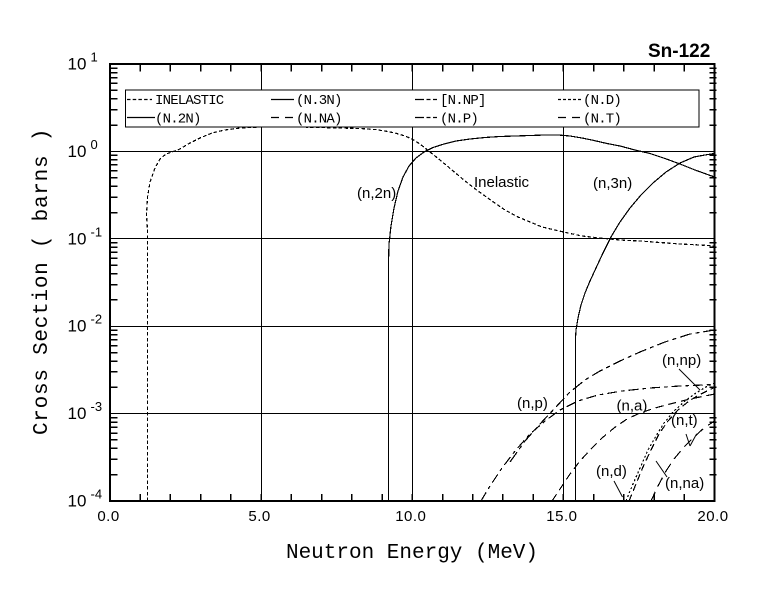 The height and width of the screenshot is (590, 780). I want to click on svg-text: 0, so click(94, 144).